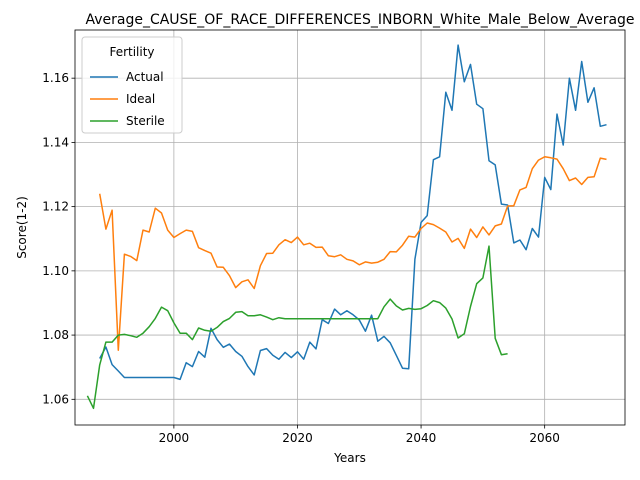 The image size is (640, 480). Describe the element at coordinates (297, 438) in the screenshot. I see `x-tick-label: 2020` at that location.